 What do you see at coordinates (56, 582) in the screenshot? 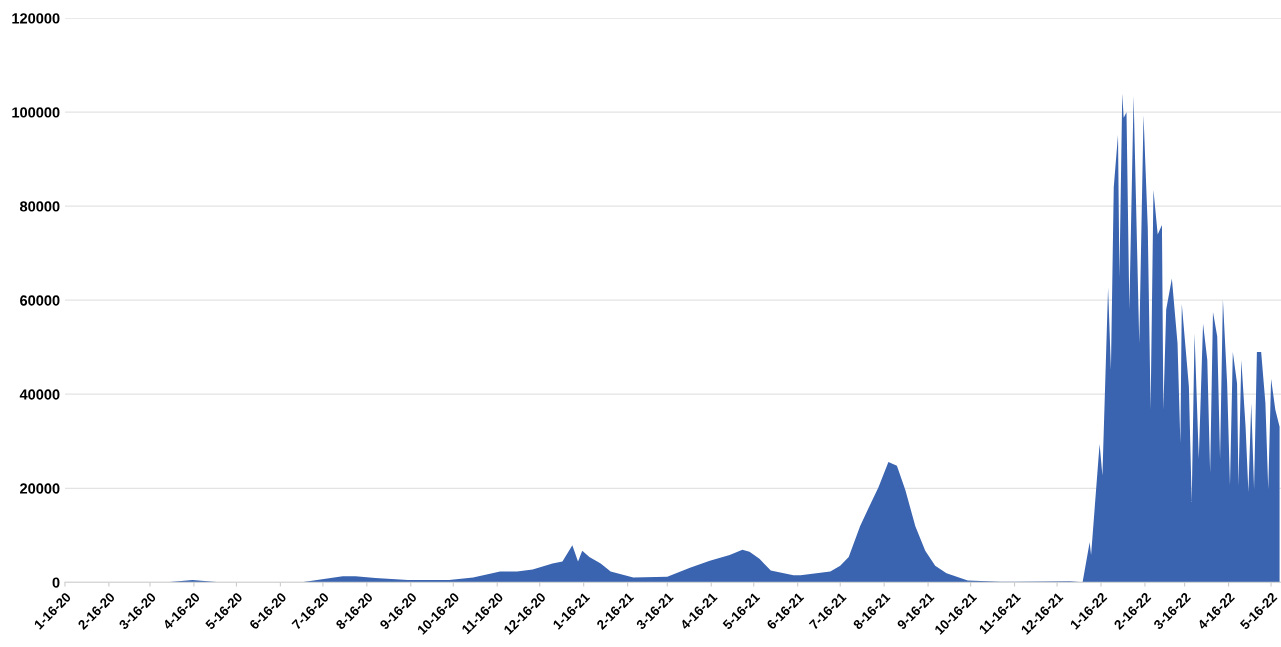
I see `y-tick-label: 0` at bounding box center [56, 582].